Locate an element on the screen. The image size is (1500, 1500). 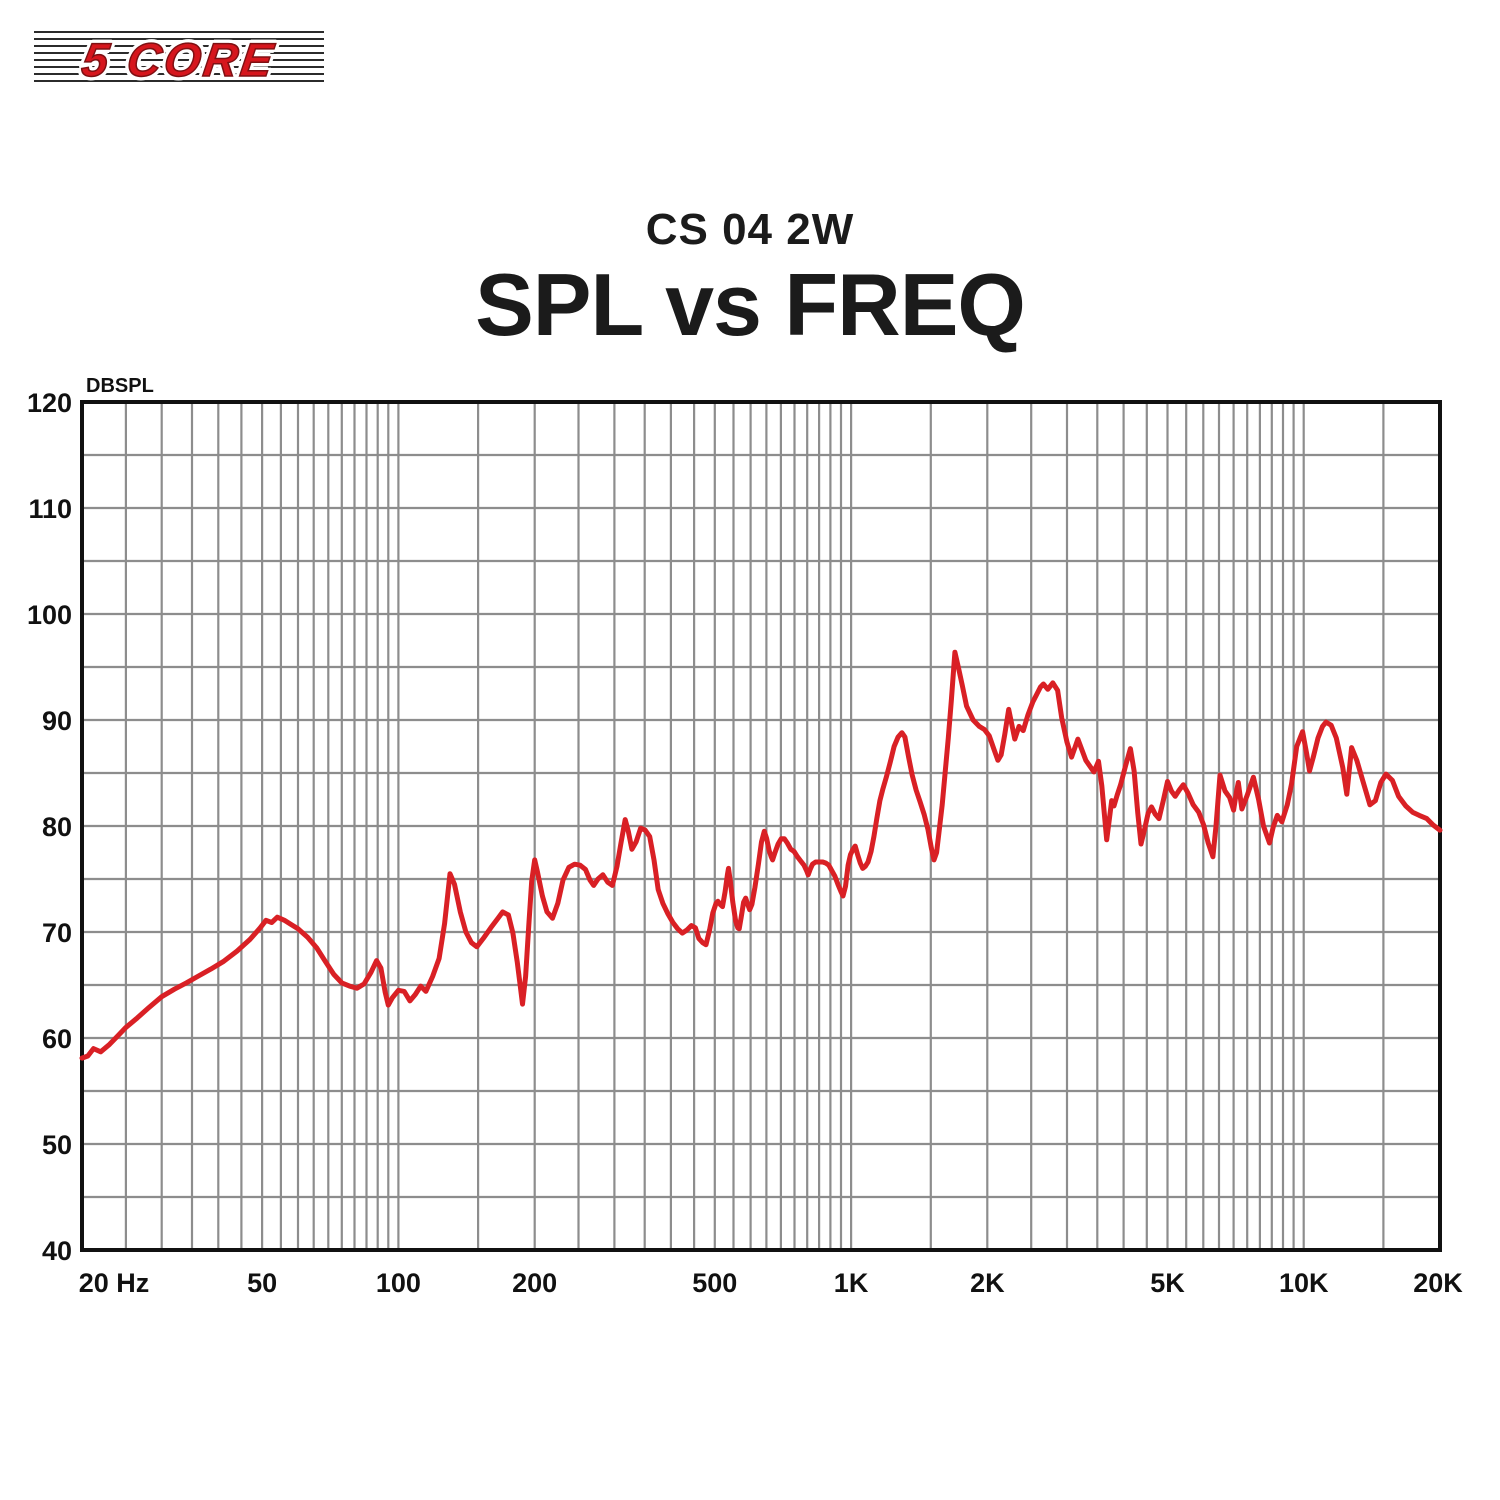
x-axis-tick-label: 50 is located at coordinates (262, 1283).